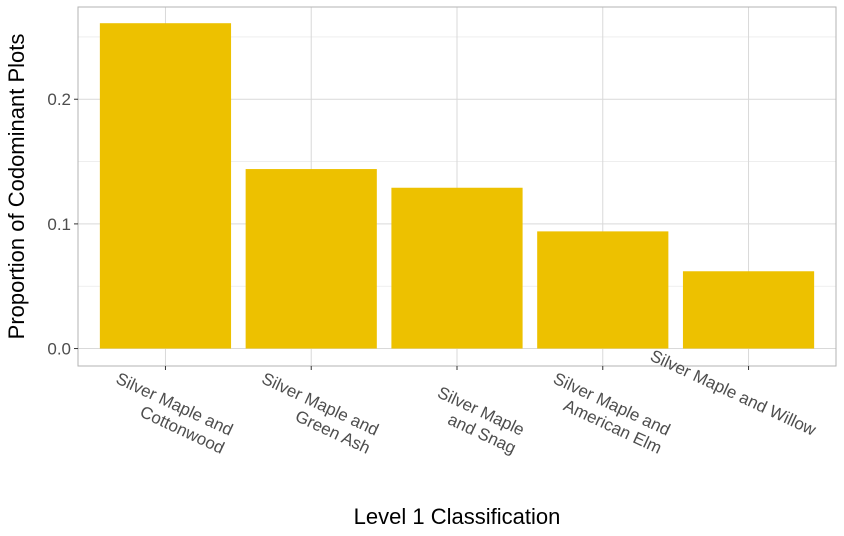 This screenshot has width=844, height=536. What do you see at coordinates (59, 224) in the screenshot?
I see `y-tick-label: 0.1` at bounding box center [59, 224].